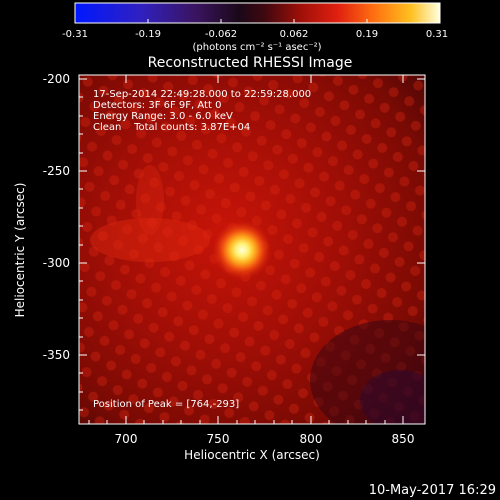 This screenshot has width=500, height=500. Describe the element at coordinates (257, 21) in the screenshot. I see `colorbar-ticks` at that location.